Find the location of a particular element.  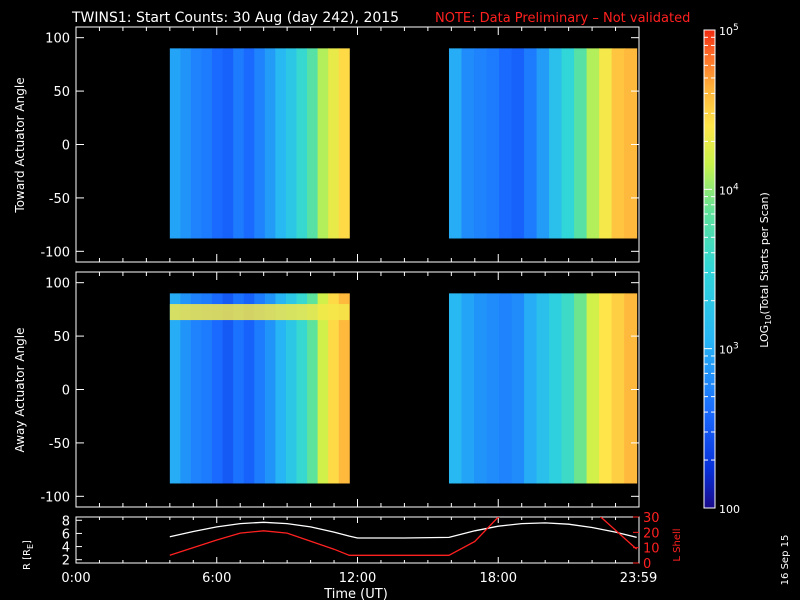

toward-ytick-label: -50 is located at coordinates (59, 199).